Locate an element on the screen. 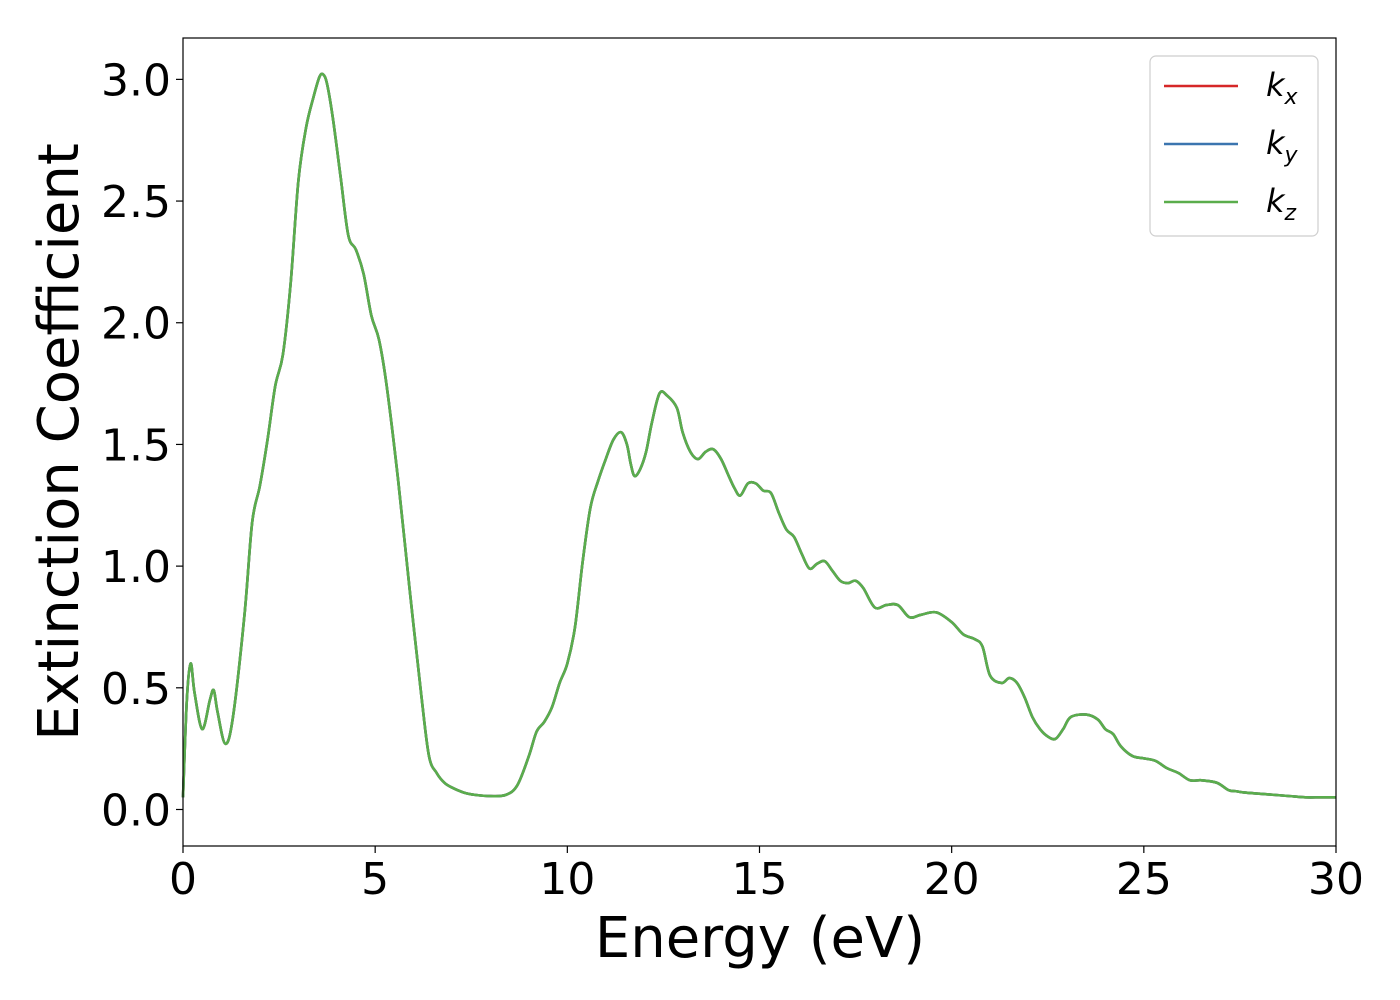  y-tick-label: 2.0 is located at coordinates (136, 324).